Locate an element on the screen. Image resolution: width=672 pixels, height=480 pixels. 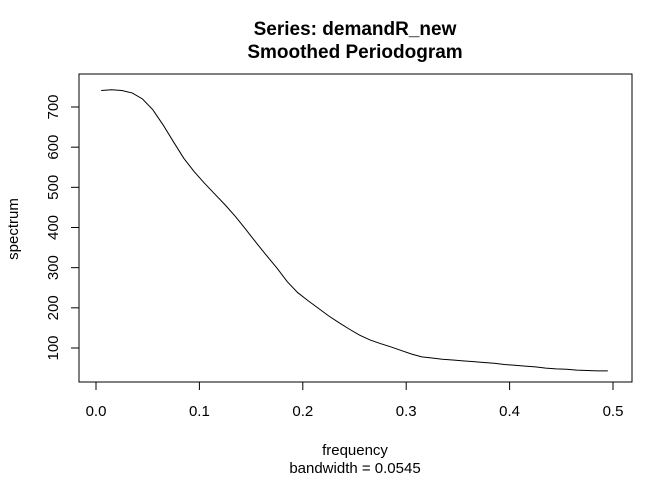
x-axis-label: frequency is located at coordinates (355, 450).